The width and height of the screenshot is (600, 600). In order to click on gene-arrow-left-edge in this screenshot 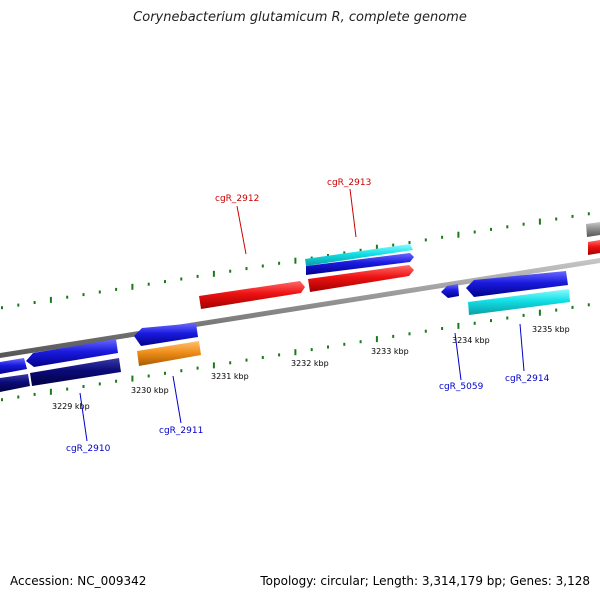, I will do `click(13, 366)`.